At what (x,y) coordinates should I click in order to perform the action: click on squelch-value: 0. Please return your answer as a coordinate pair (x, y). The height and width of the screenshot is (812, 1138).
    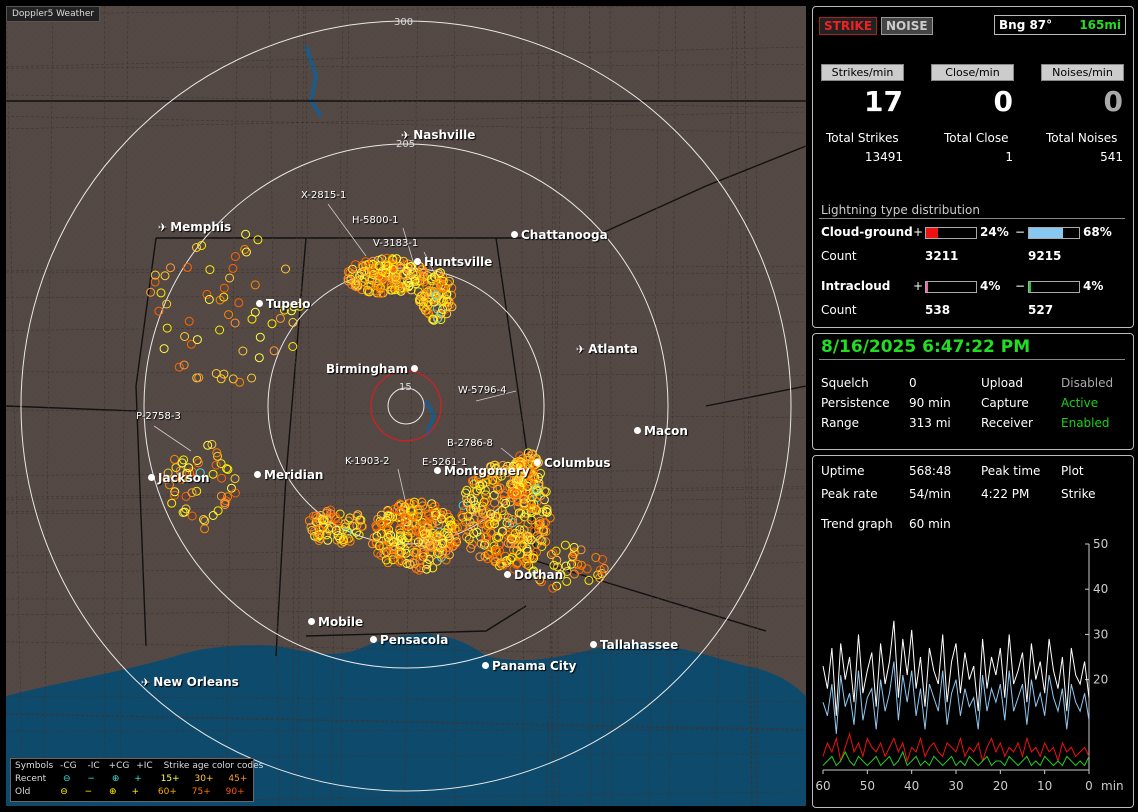
    Looking at the image, I should click on (913, 383).